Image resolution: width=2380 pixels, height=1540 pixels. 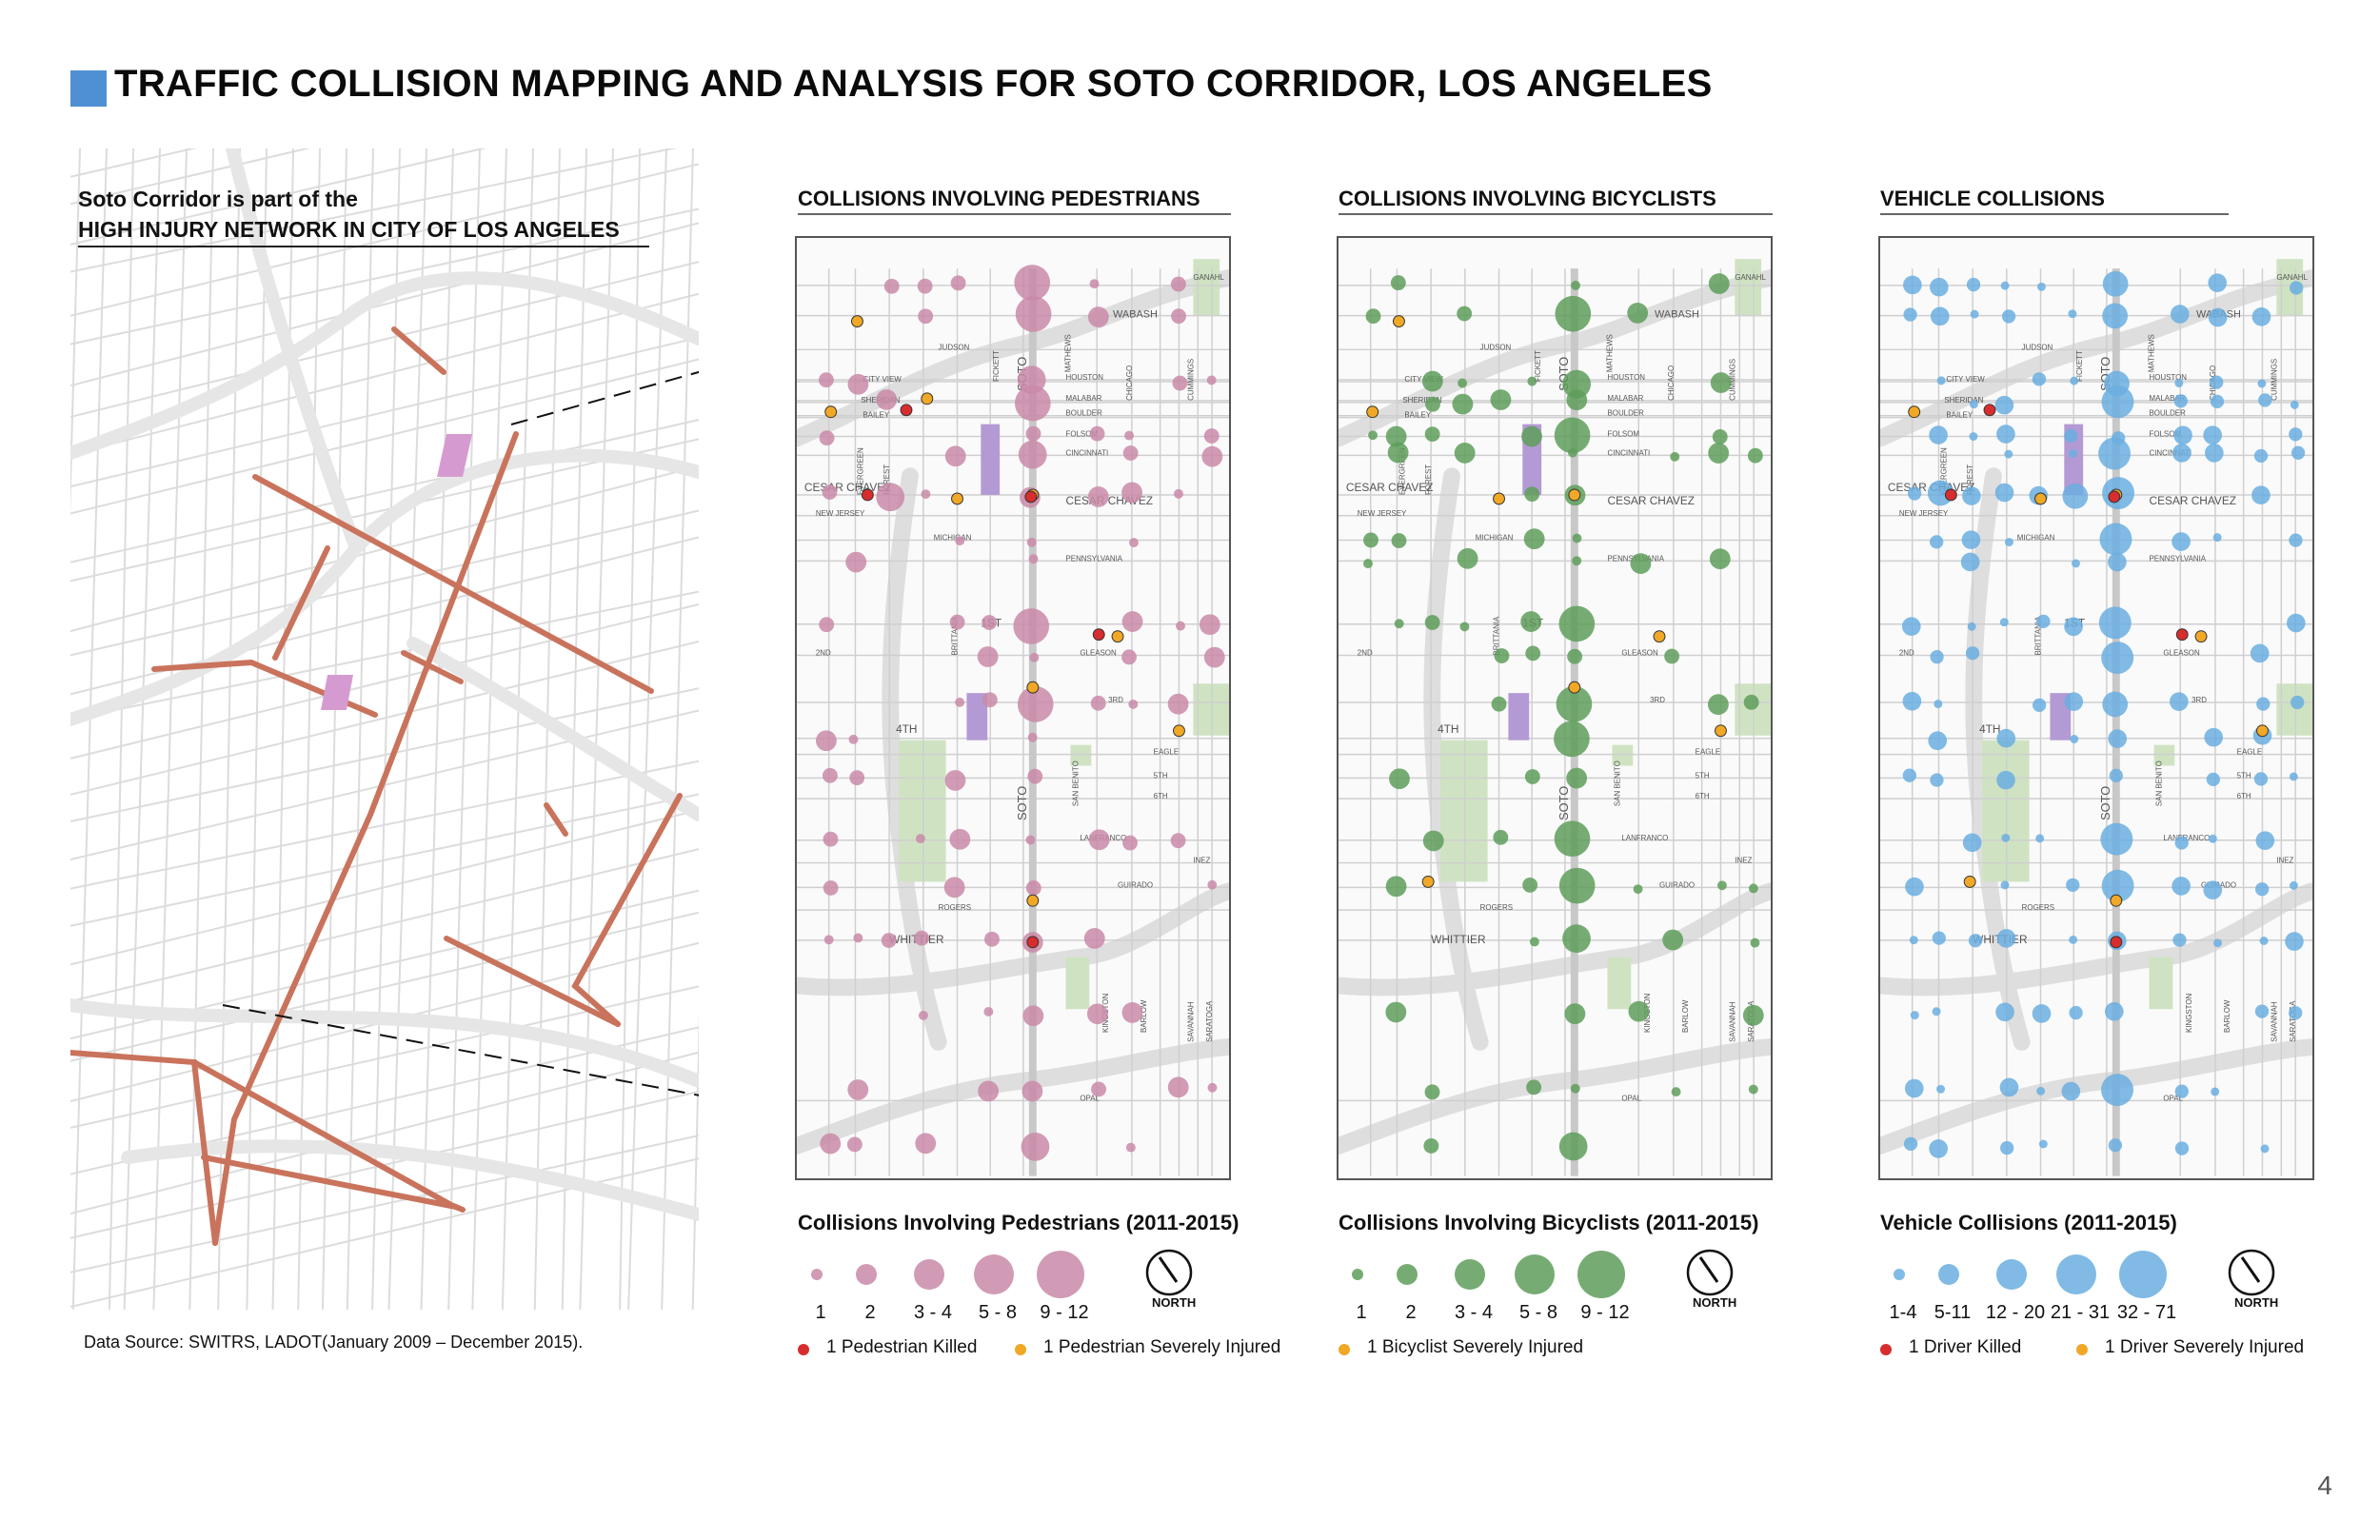 I want to click on minor-street-label: 2ND, so click(x=1906, y=652).